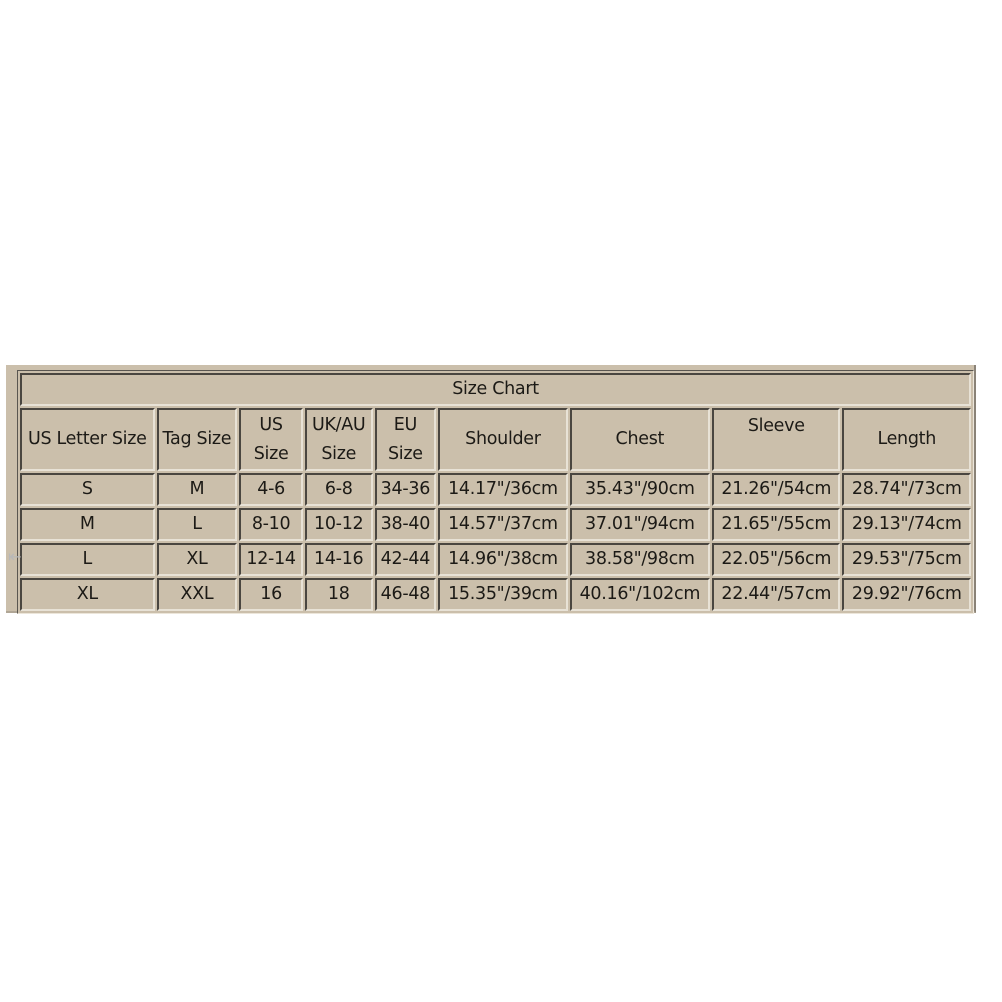  Describe the element at coordinates (640, 594) in the screenshot. I see `table-cell: 40.16"/102cm` at that location.